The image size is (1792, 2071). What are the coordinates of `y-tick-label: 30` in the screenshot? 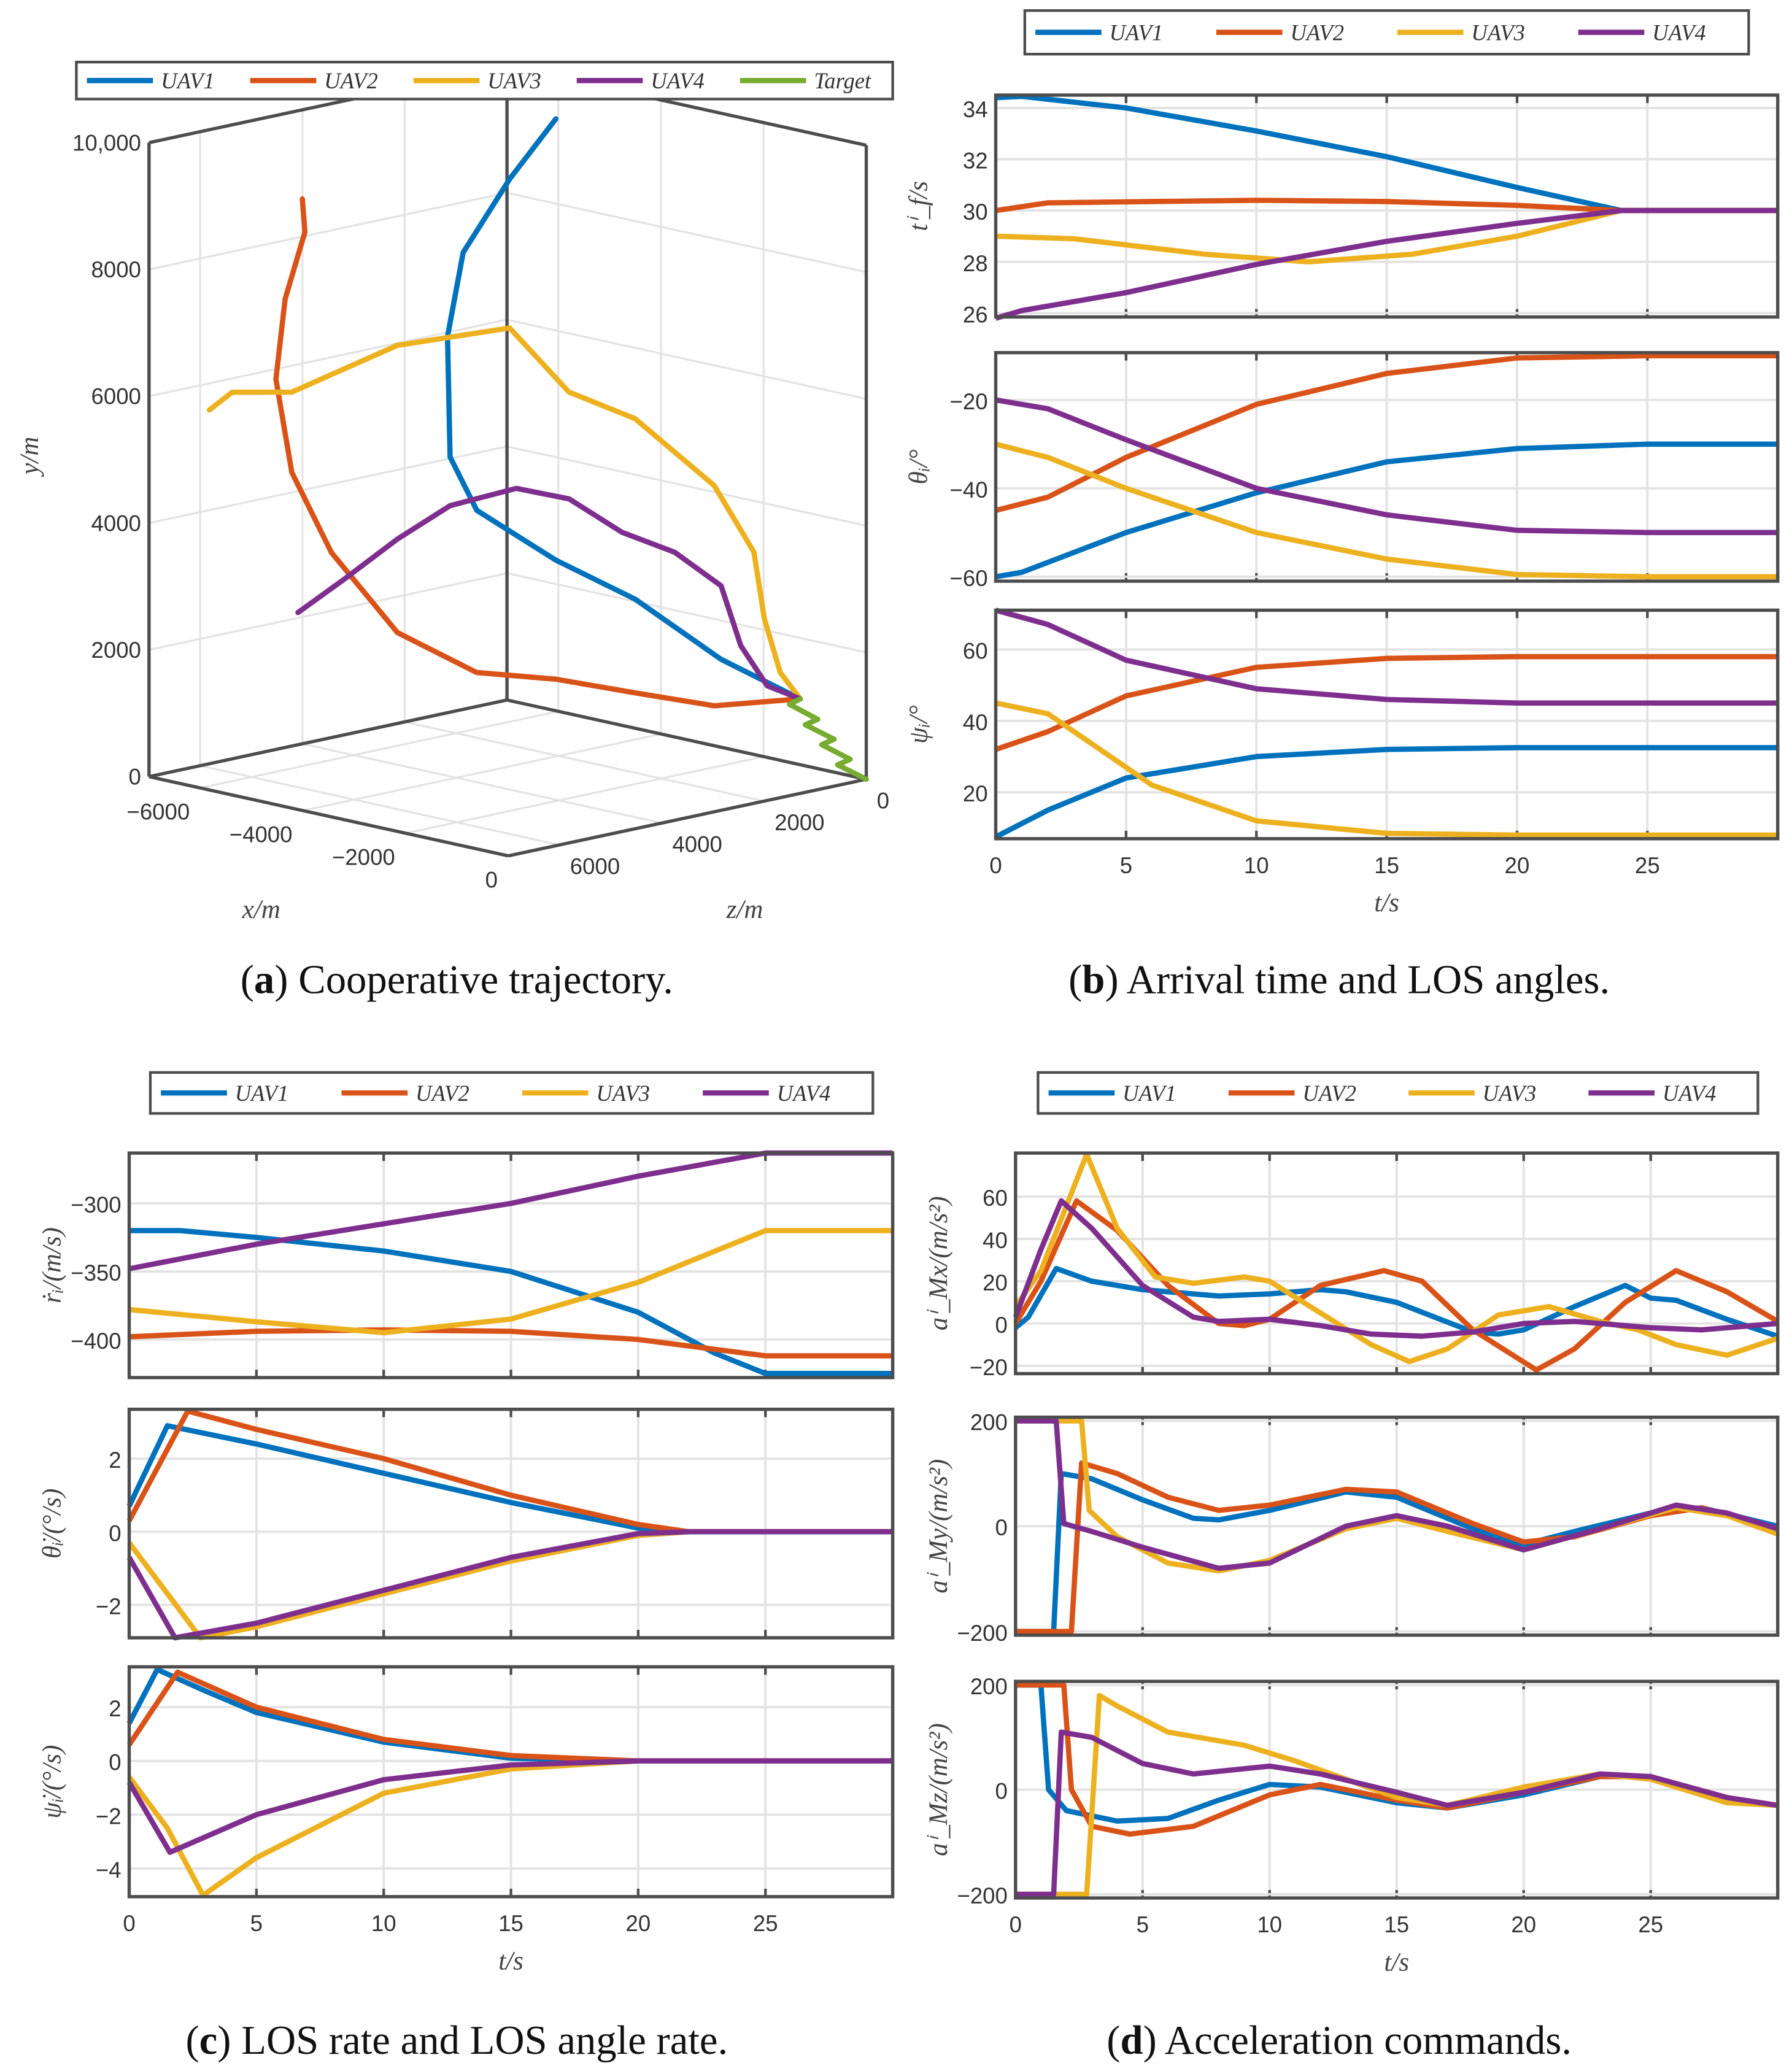 It's located at (976, 212).